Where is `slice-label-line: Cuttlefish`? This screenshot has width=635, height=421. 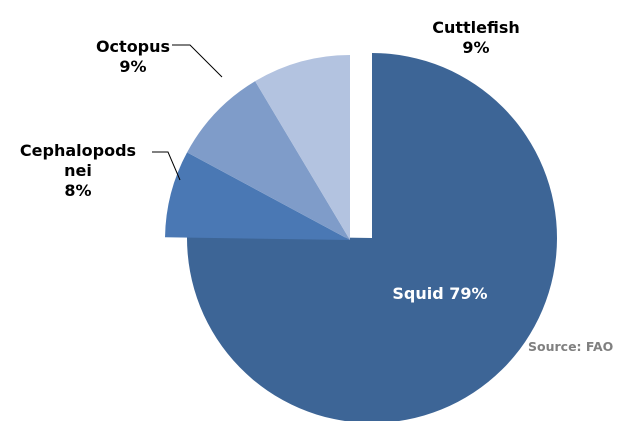
slice-label-line: Cuttlefish is located at coordinates (476, 27).